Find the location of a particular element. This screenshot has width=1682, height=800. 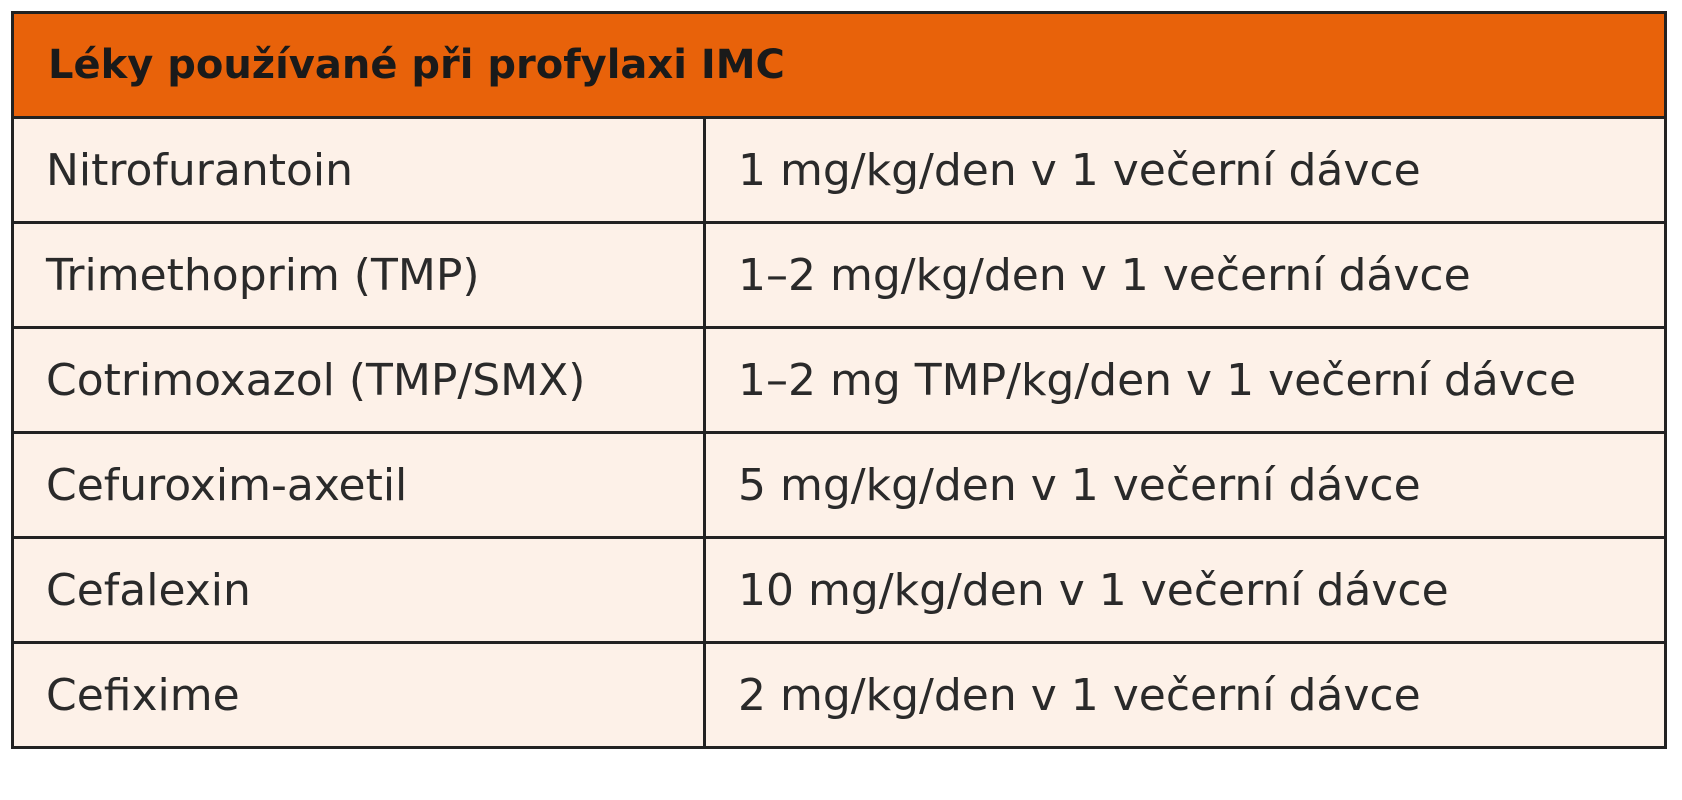

dosage: 2 mg/kg/den v 1 večerní dávce is located at coordinates (1185, 695).